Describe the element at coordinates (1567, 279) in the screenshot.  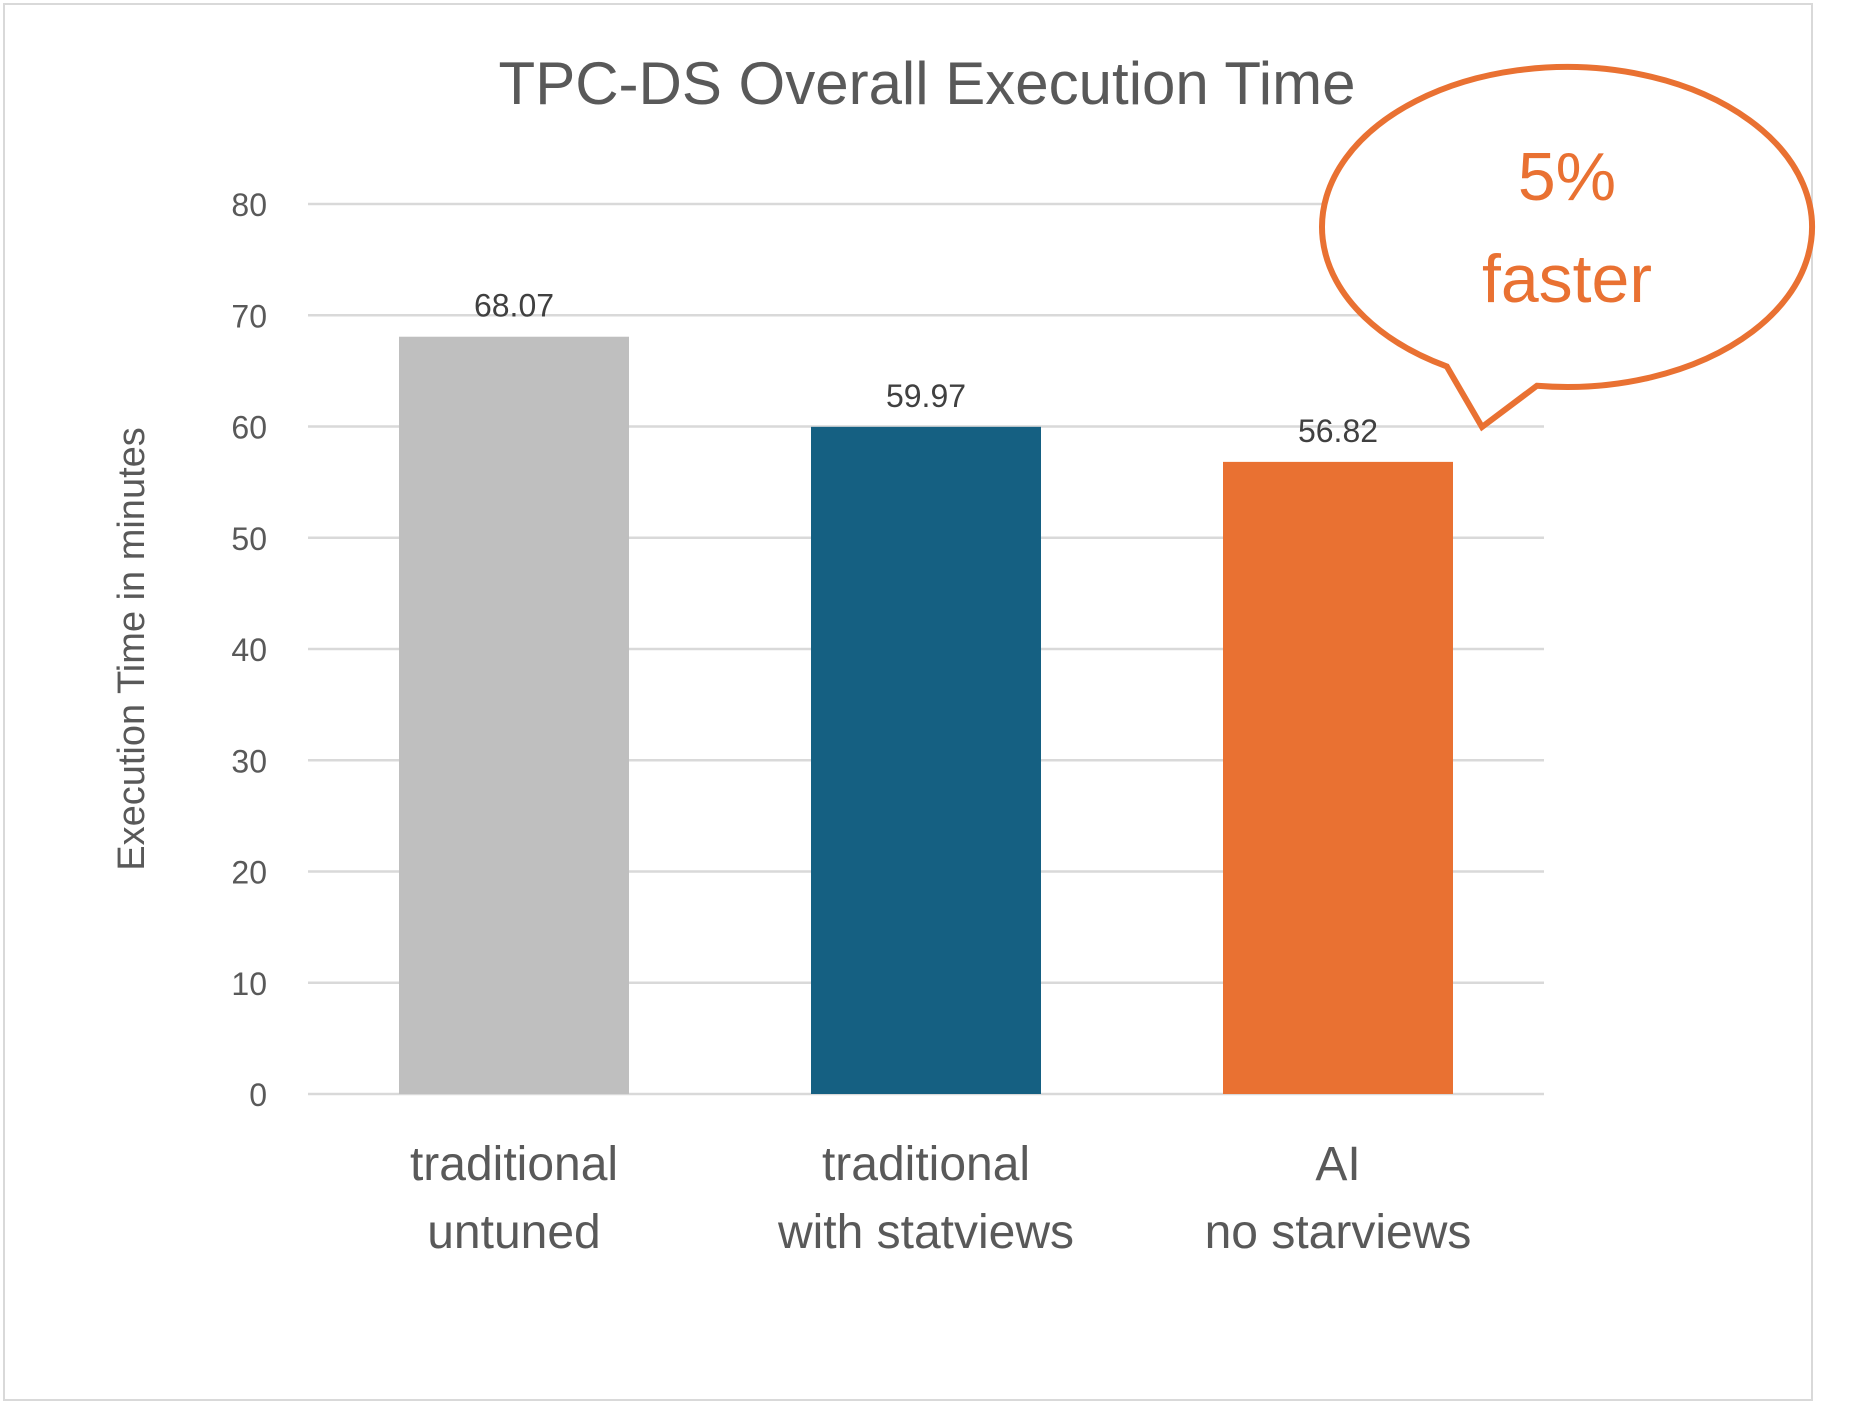
I see `callout-line-2: faster` at that location.